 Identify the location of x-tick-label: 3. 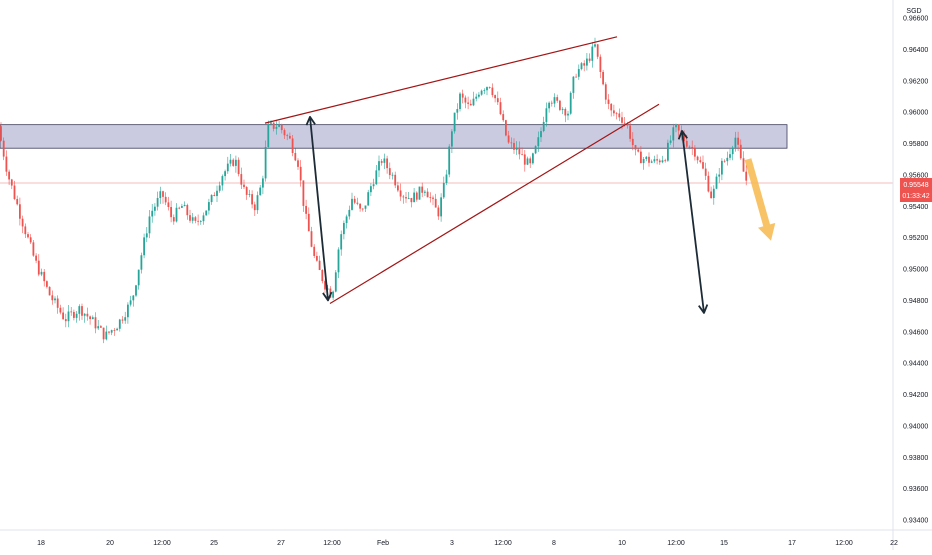
(452, 543).